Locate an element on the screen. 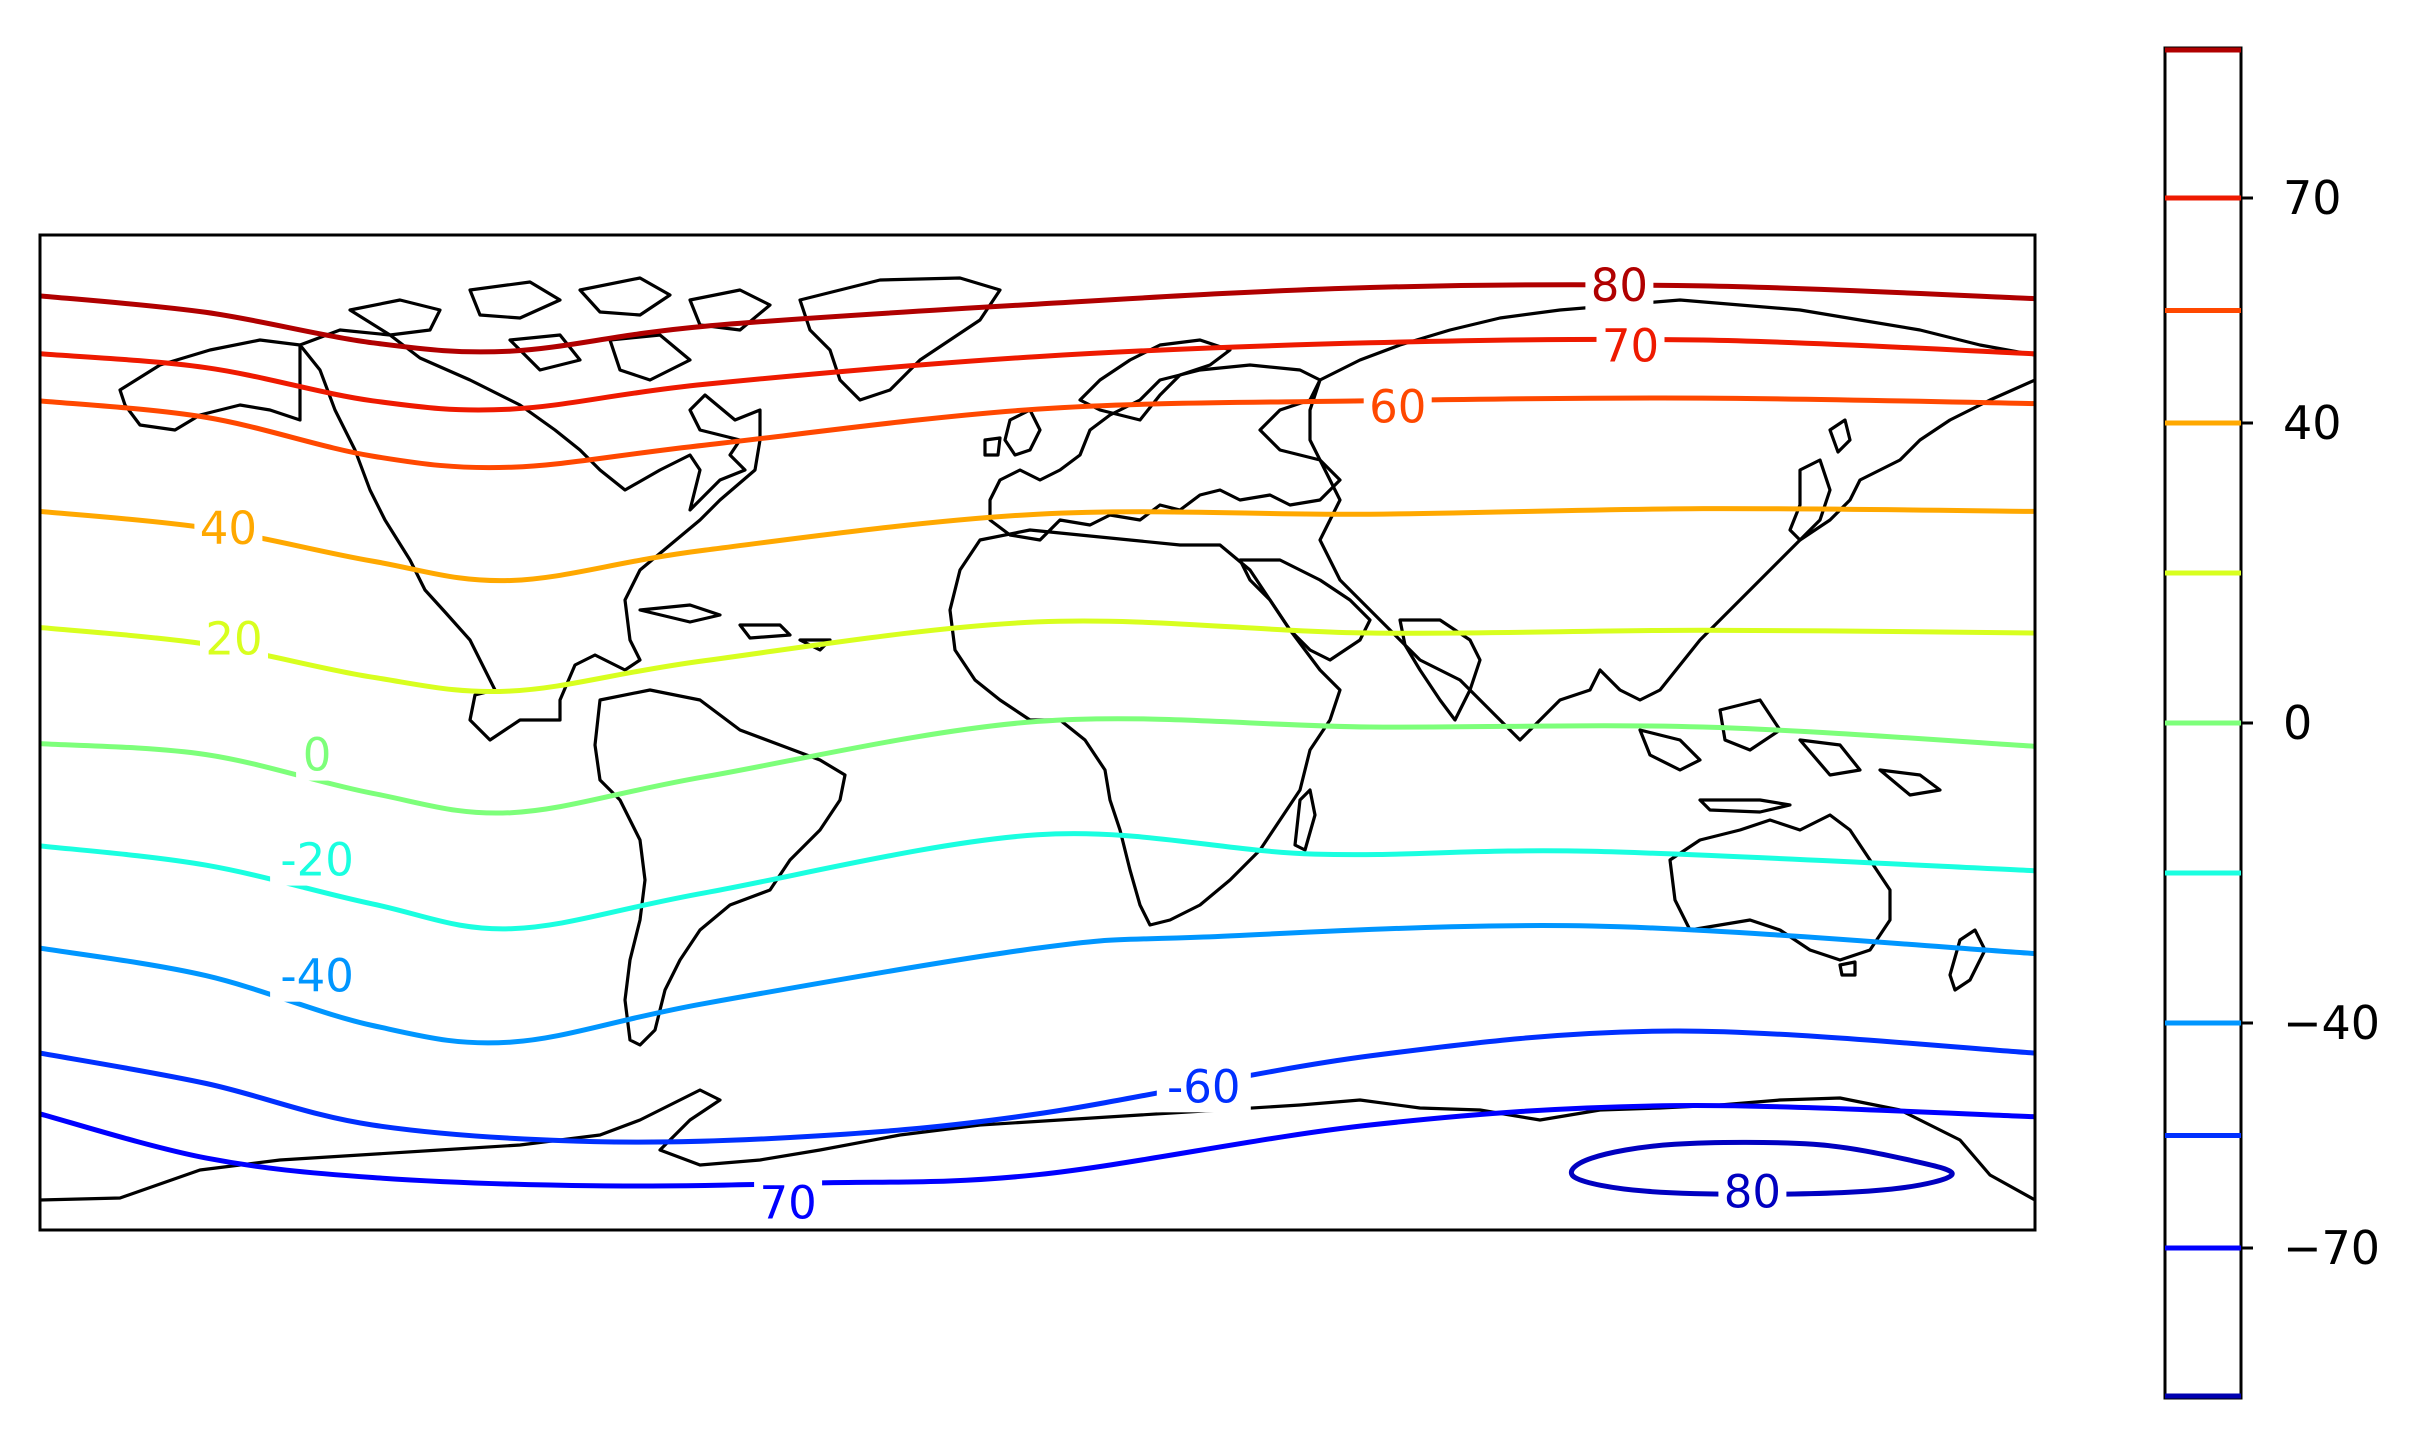 The width and height of the screenshot is (2424, 1440). contour-label-80: 80 is located at coordinates (1619, 285).